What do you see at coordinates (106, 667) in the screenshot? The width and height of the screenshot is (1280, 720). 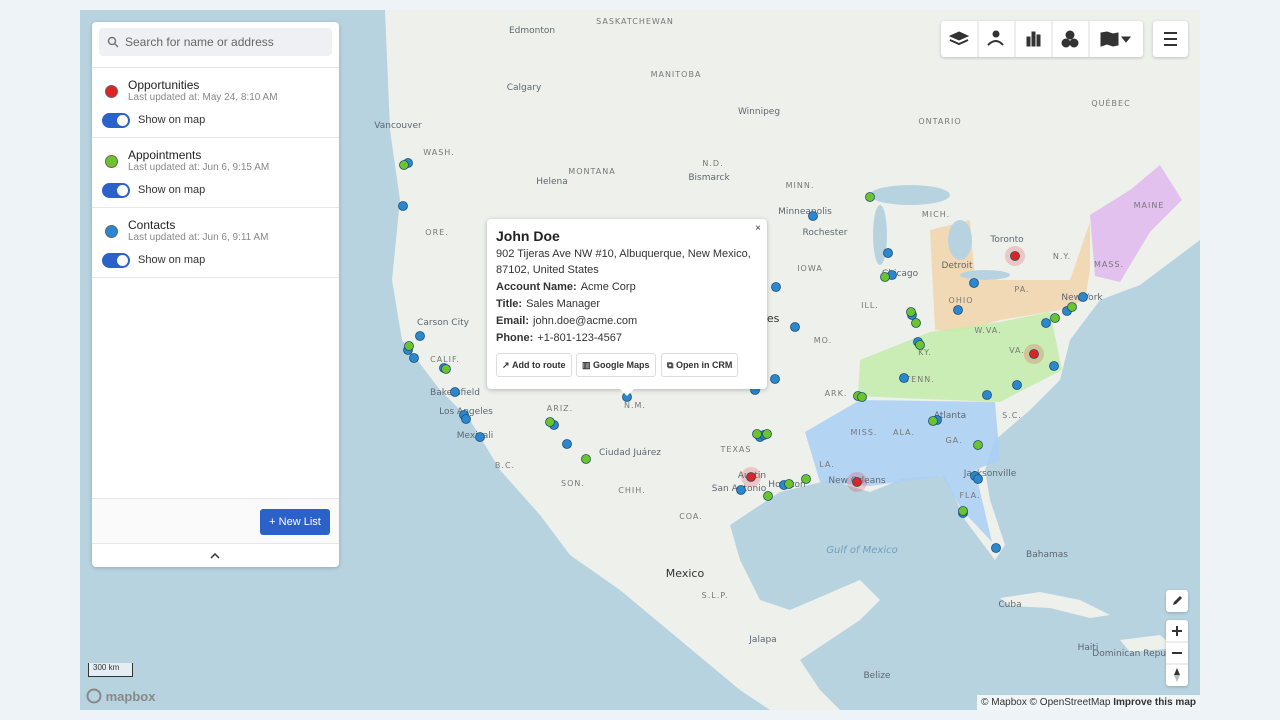 I see `scale-label: 300 km` at bounding box center [106, 667].